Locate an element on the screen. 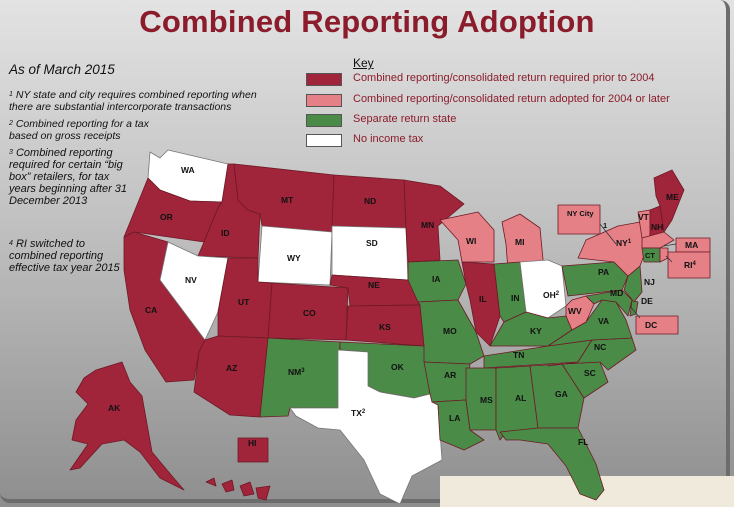 The image size is (734, 507). footnote-1-number: 1 is located at coordinates (11, 94).